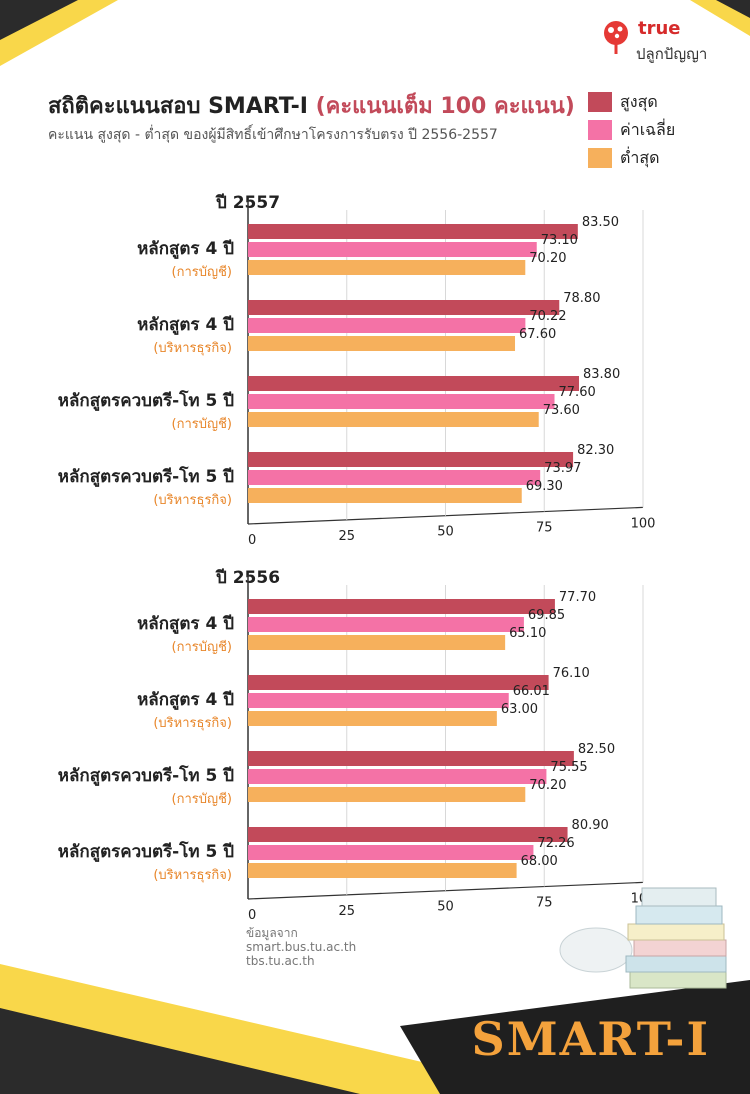  What do you see at coordinates (643, 523) in the screenshot?
I see `x-tick-label: 100` at bounding box center [643, 523].